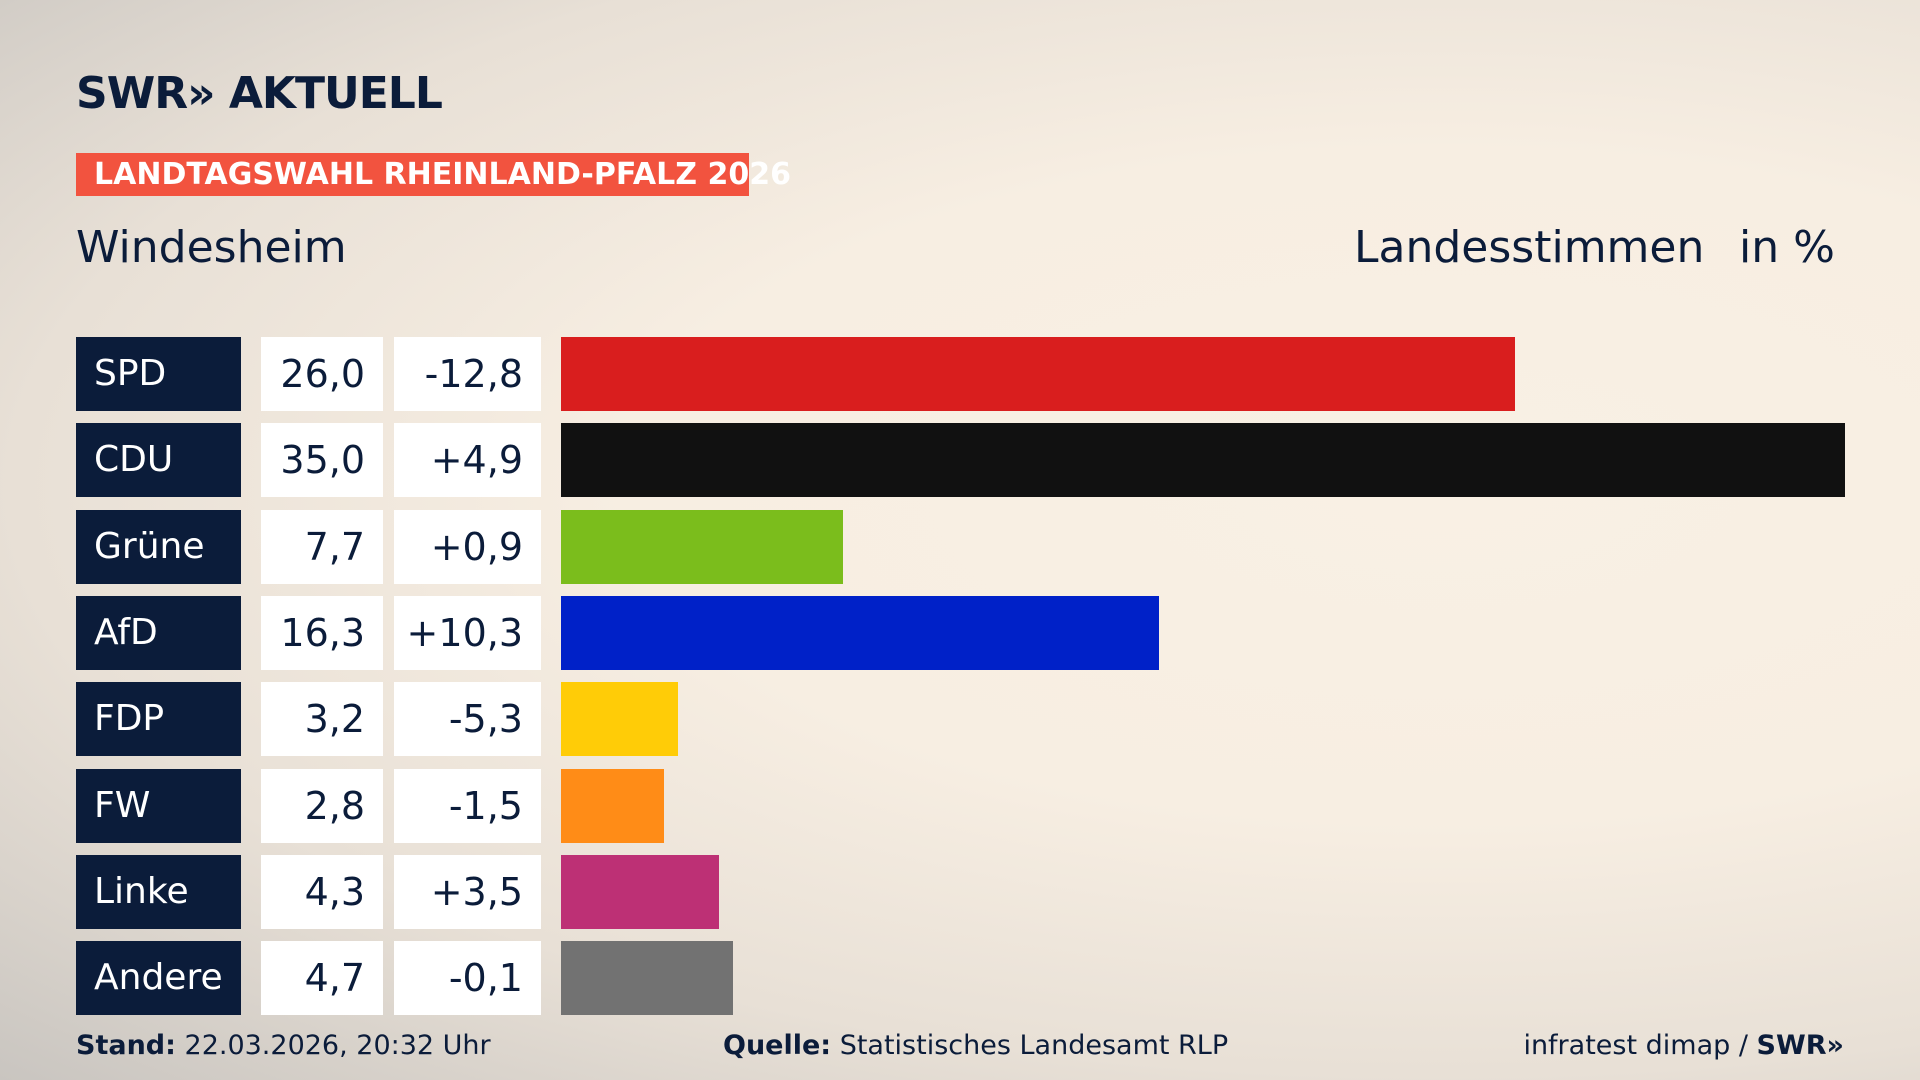 This screenshot has width=1920, height=1080. What do you see at coordinates (1640, 1045) in the screenshot?
I see `credit: infratest dimap /` at bounding box center [1640, 1045].